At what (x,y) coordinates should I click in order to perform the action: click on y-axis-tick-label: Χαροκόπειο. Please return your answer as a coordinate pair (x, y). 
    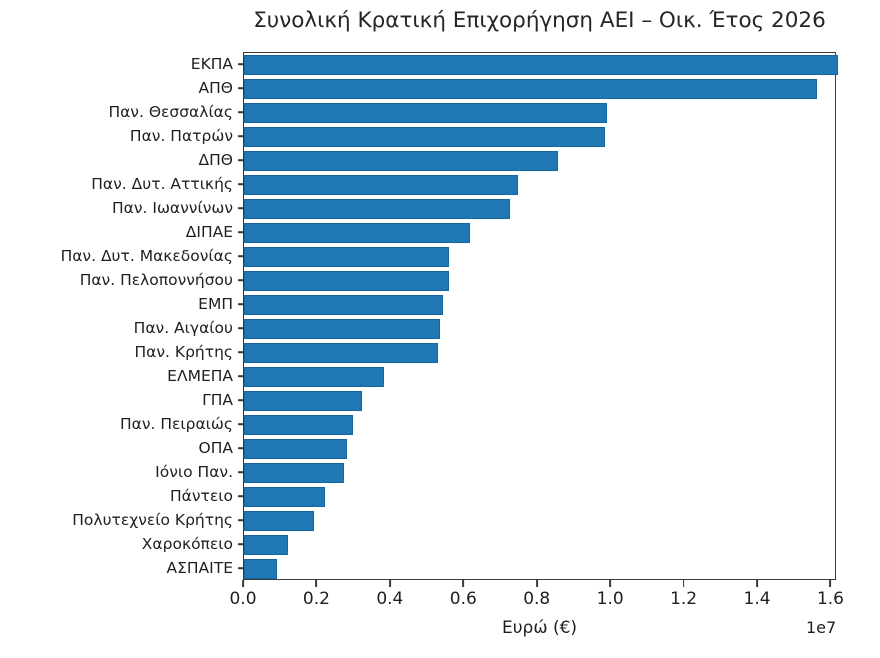
    Looking at the image, I should click on (187, 544).